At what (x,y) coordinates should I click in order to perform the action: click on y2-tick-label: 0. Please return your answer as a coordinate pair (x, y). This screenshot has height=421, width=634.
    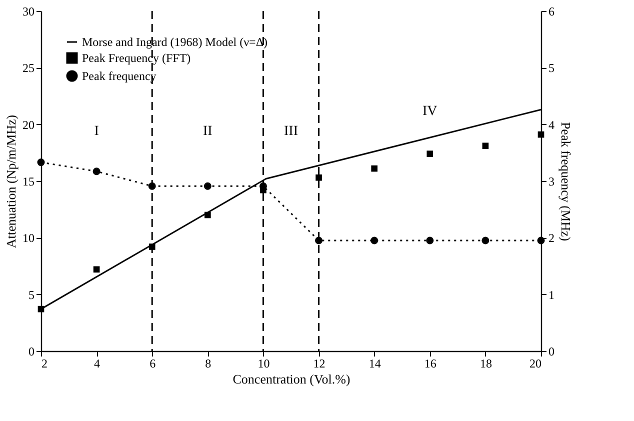
    Looking at the image, I should click on (551, 351).